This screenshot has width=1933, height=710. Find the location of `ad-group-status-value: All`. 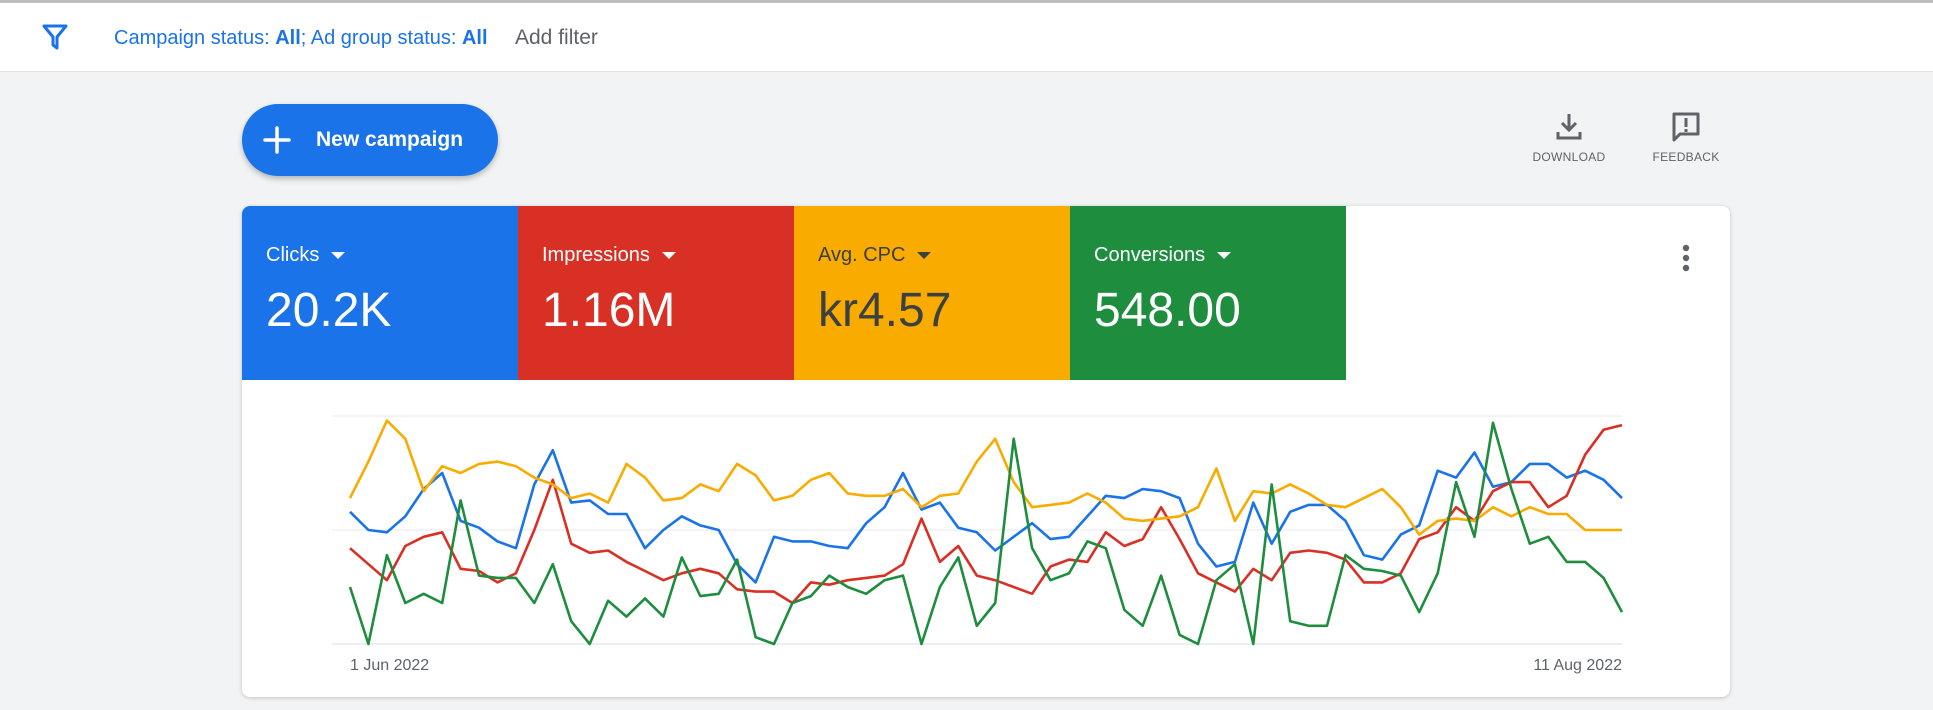

ad-group-status-value: All is located at coordinates (474, 38).